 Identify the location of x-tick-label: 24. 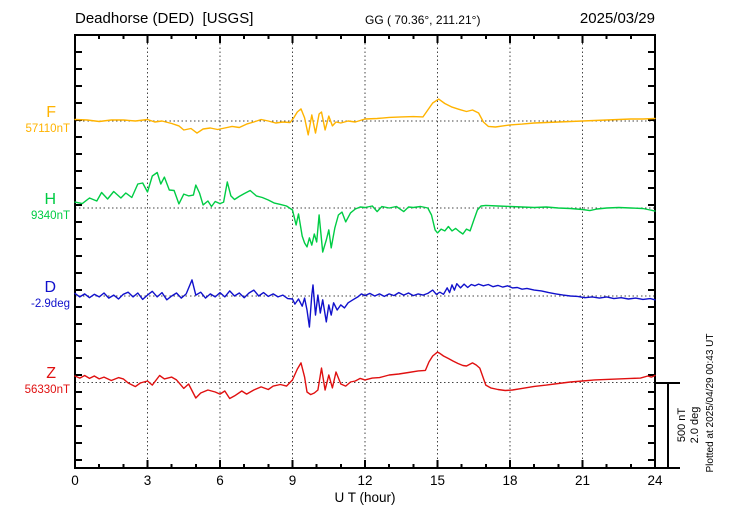
(655, 480).